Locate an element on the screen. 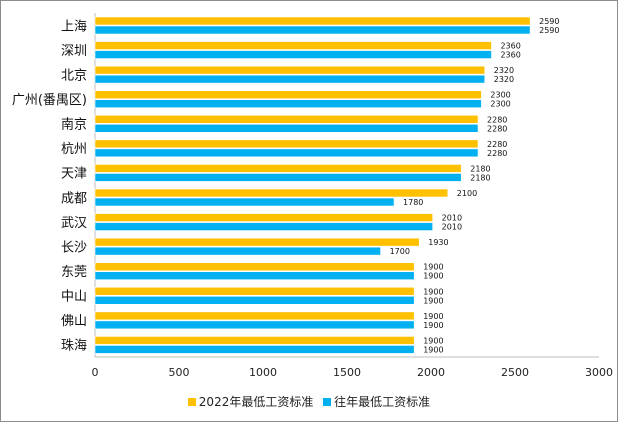  x-tick-label: 0 is located at coordinates (95, 372).